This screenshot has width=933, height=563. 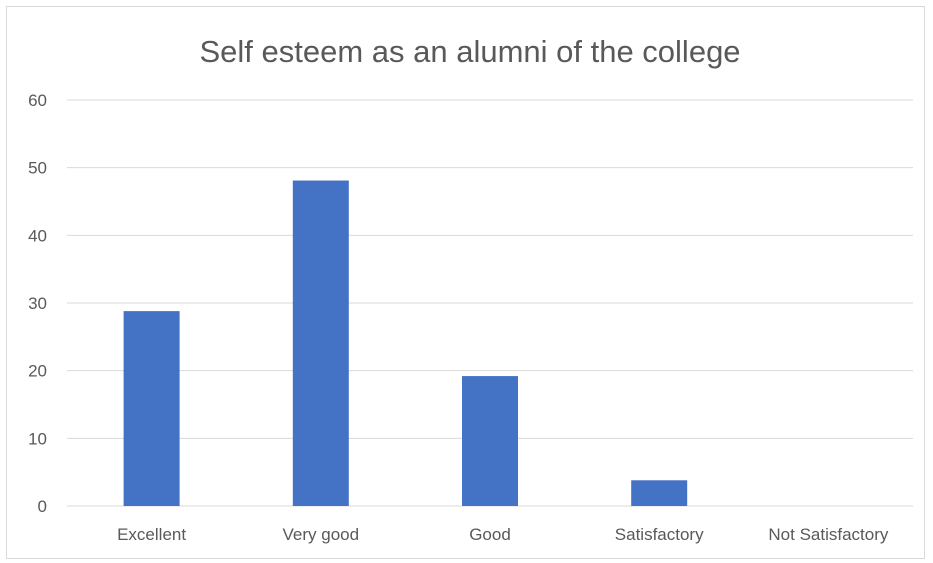 I want to click on y-axis-ticks: 0 10 20 30 40 50 60, so click(x=37, y=303).